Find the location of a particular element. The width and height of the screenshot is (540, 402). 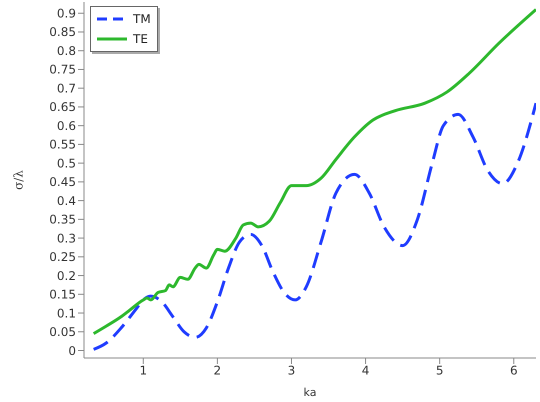

legend-label: TE is located at coordinates (140, 39).